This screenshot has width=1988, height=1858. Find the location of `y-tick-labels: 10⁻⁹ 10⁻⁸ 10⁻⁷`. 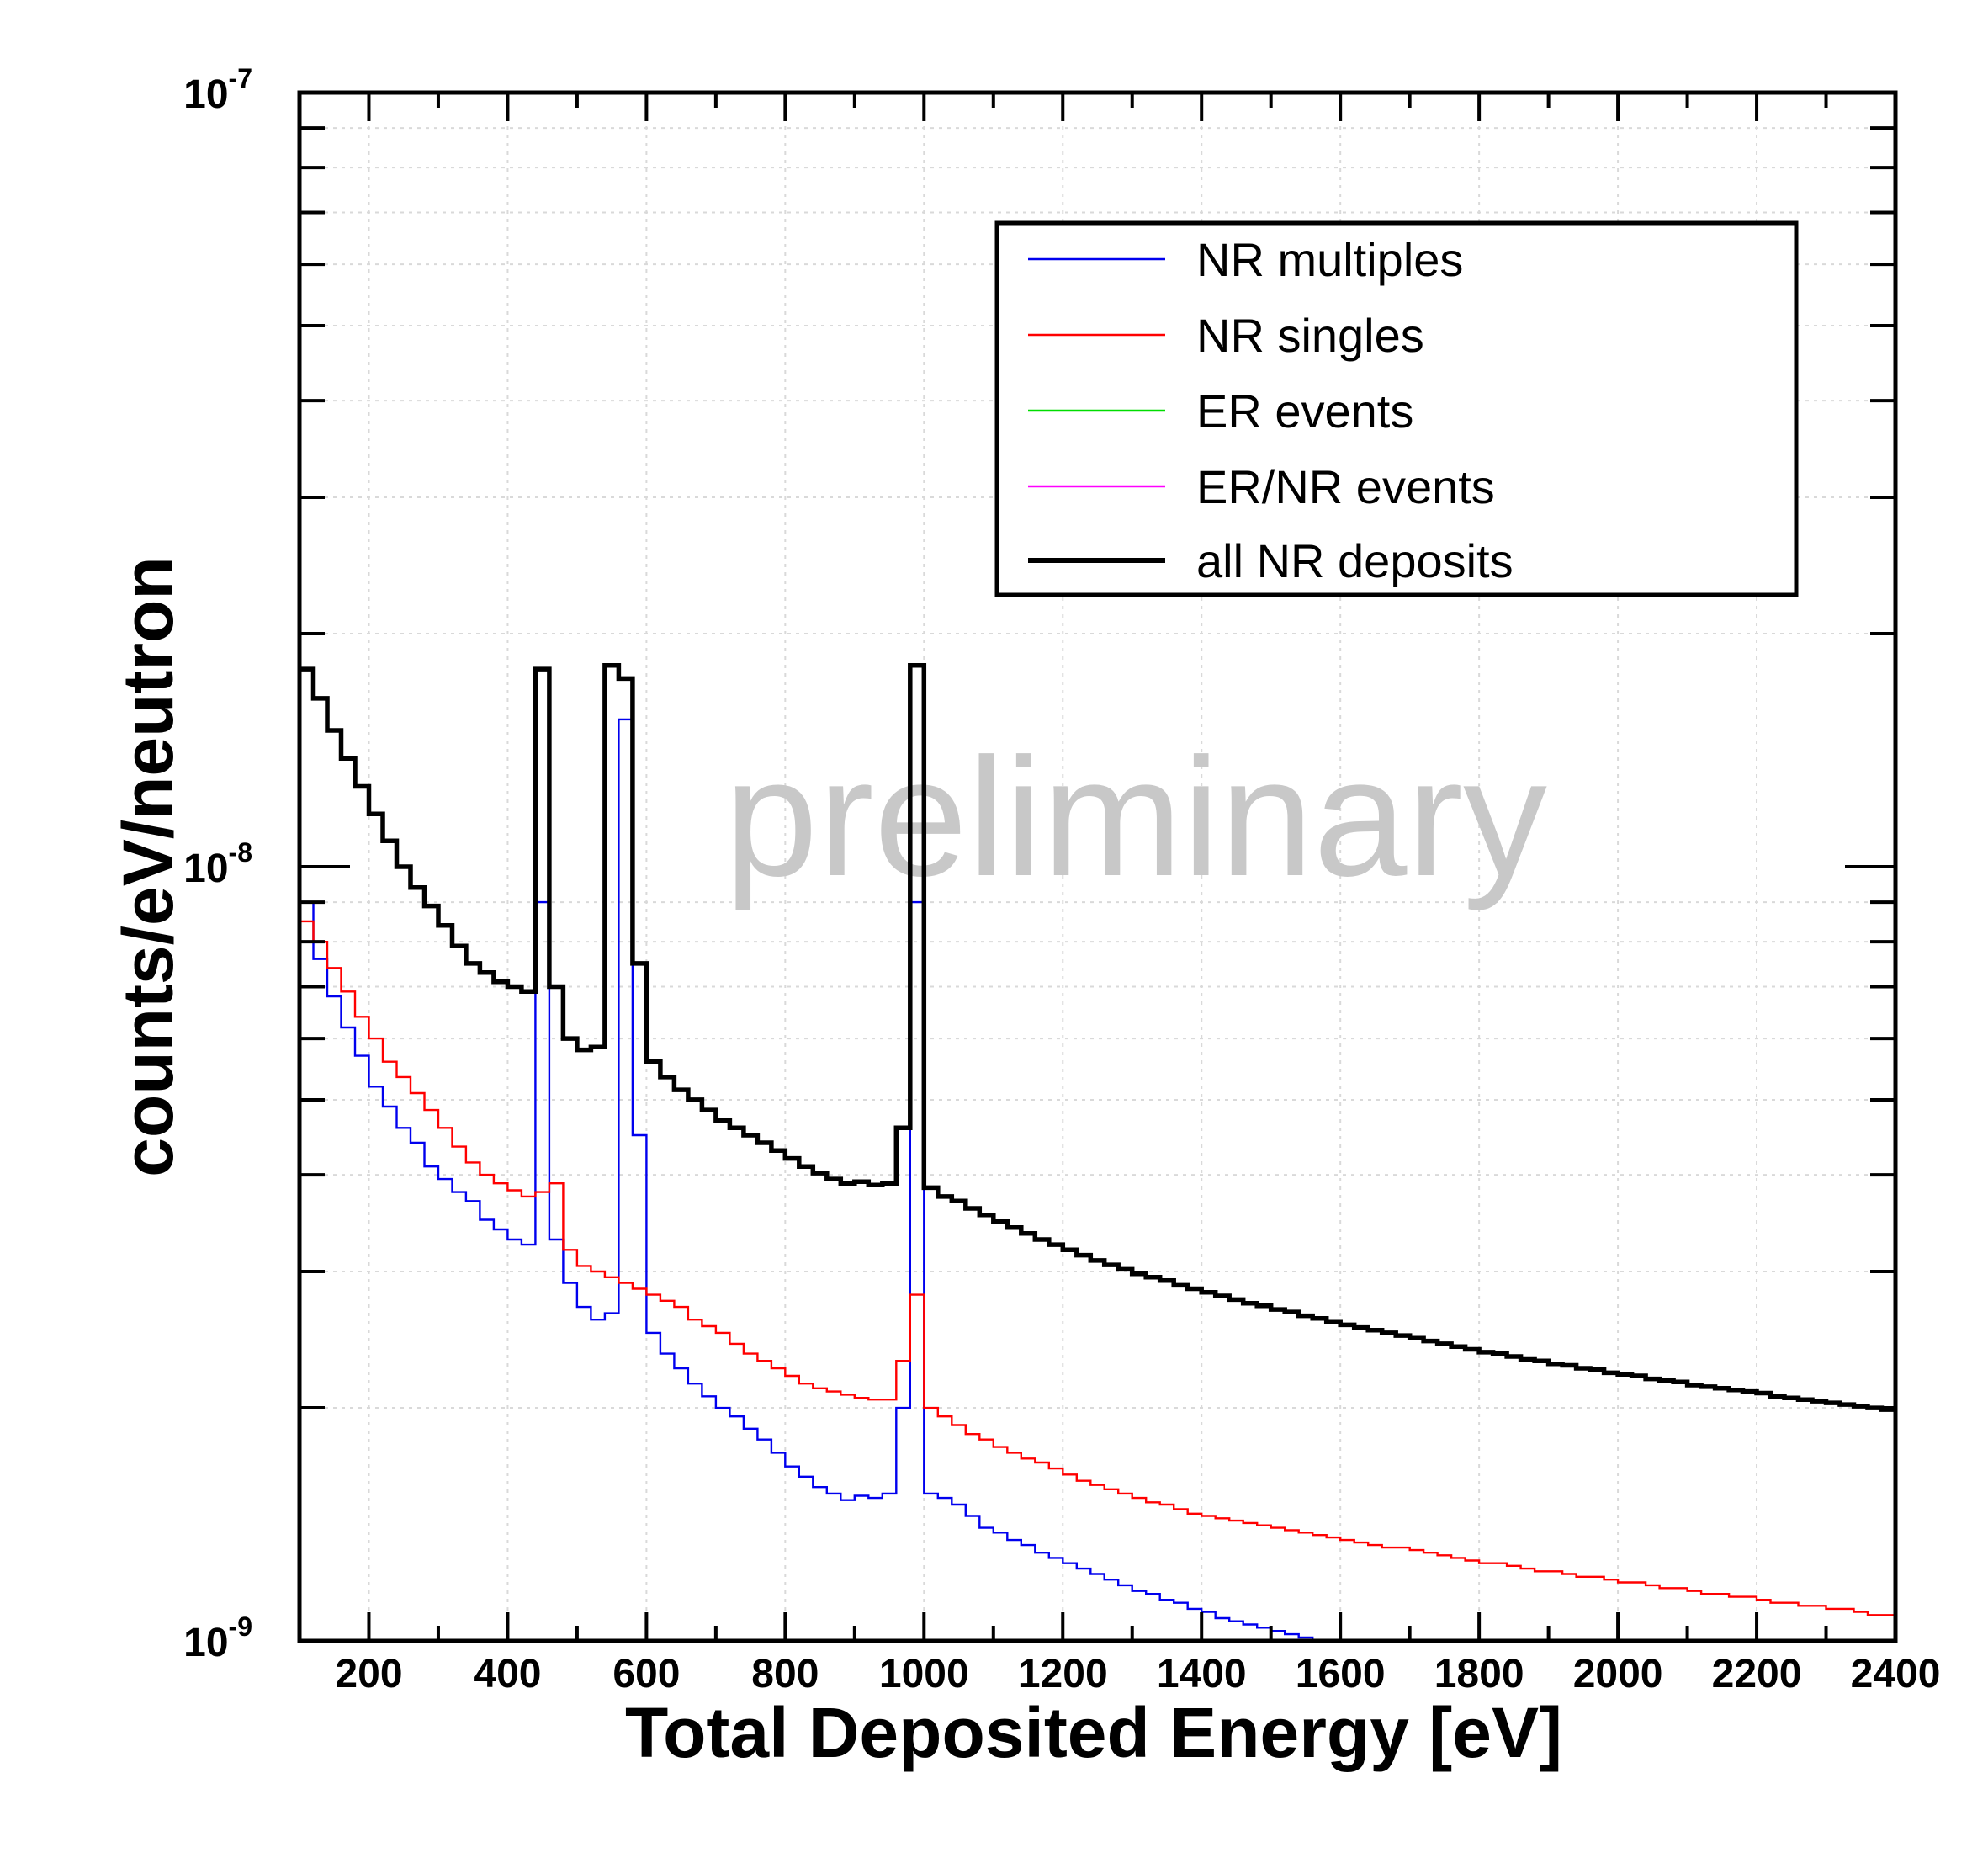

y-tick-labels: 10⁻⁹ 10⁻⁸ 10⁻⁷ is located at coordinates (218, 864).